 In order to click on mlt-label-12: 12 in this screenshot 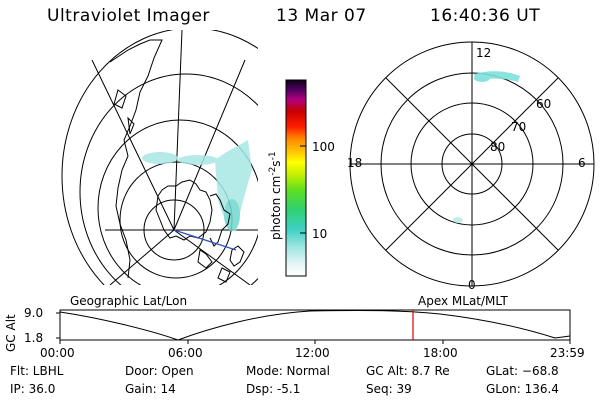, I will do `click(484, 53)`.